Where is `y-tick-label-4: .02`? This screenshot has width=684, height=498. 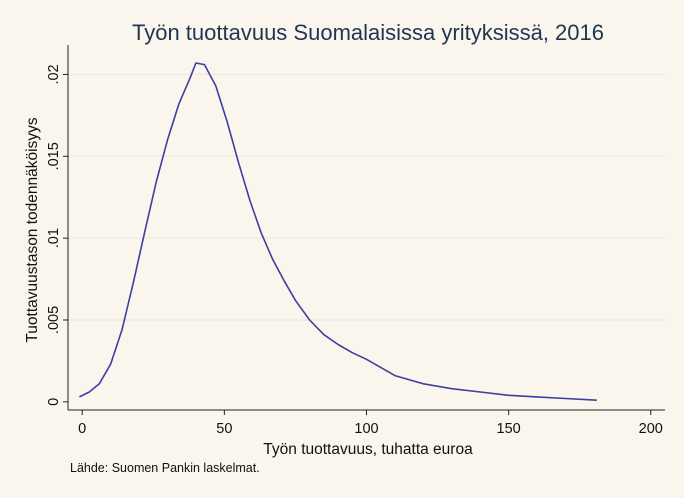
y-tick-label-4: .02 is located at coordinates (54, 74).